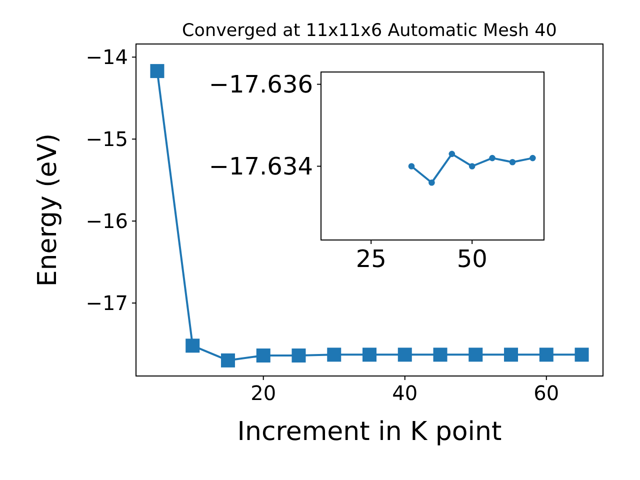 The width and height of the screenshot is (640, 480). Describe the element at coordinates (472, 259) in the screenshot. I see `x-tick-label: 50` at that location.